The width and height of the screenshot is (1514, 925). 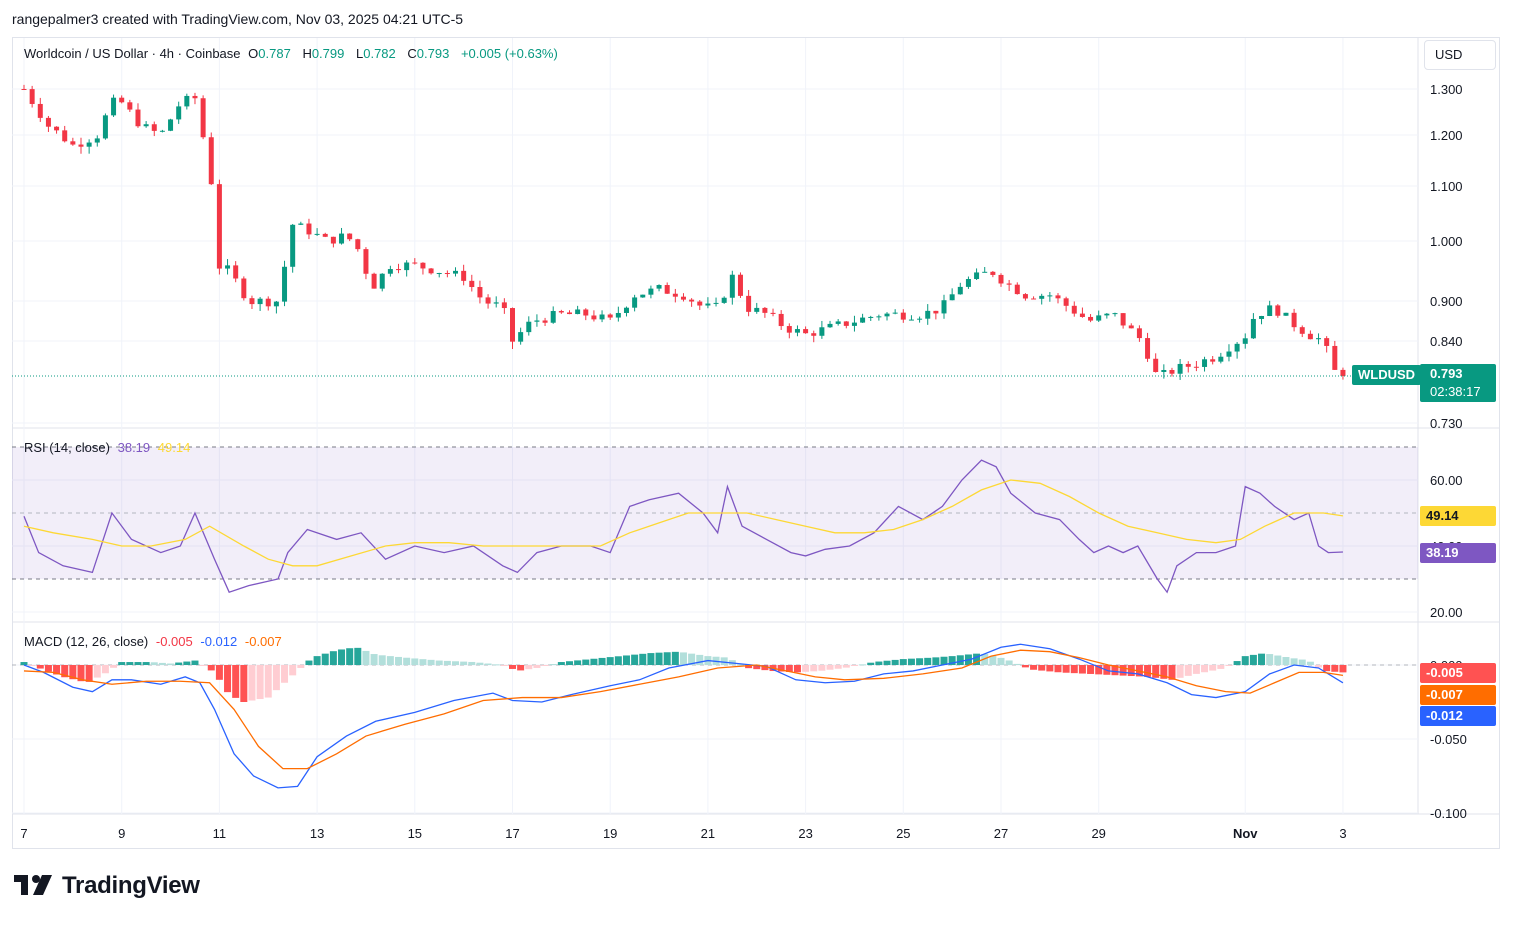 I want to click on x-tick-label: 13, so click(x=317, y=833).